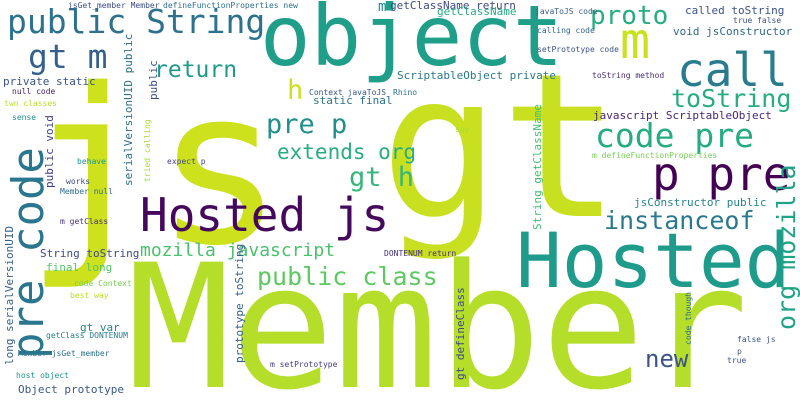  What do you see at coordinates (147, 150) in the screenshot?
I see `word: tried calling` at bounding box center [147, 150].